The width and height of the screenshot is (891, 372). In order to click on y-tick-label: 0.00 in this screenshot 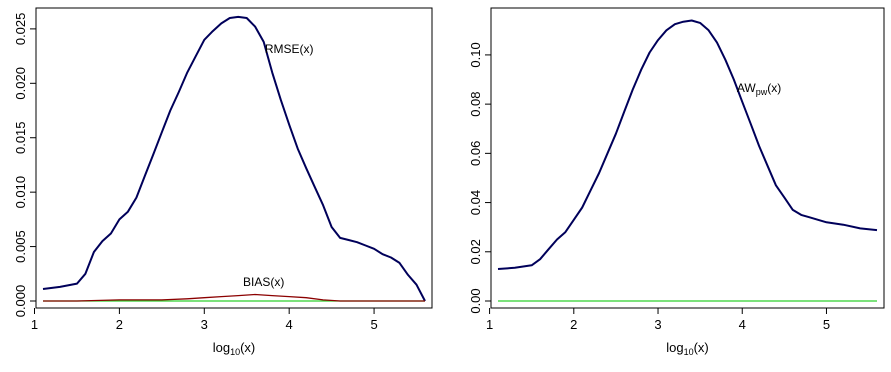, I will do `click(475, 300)`.